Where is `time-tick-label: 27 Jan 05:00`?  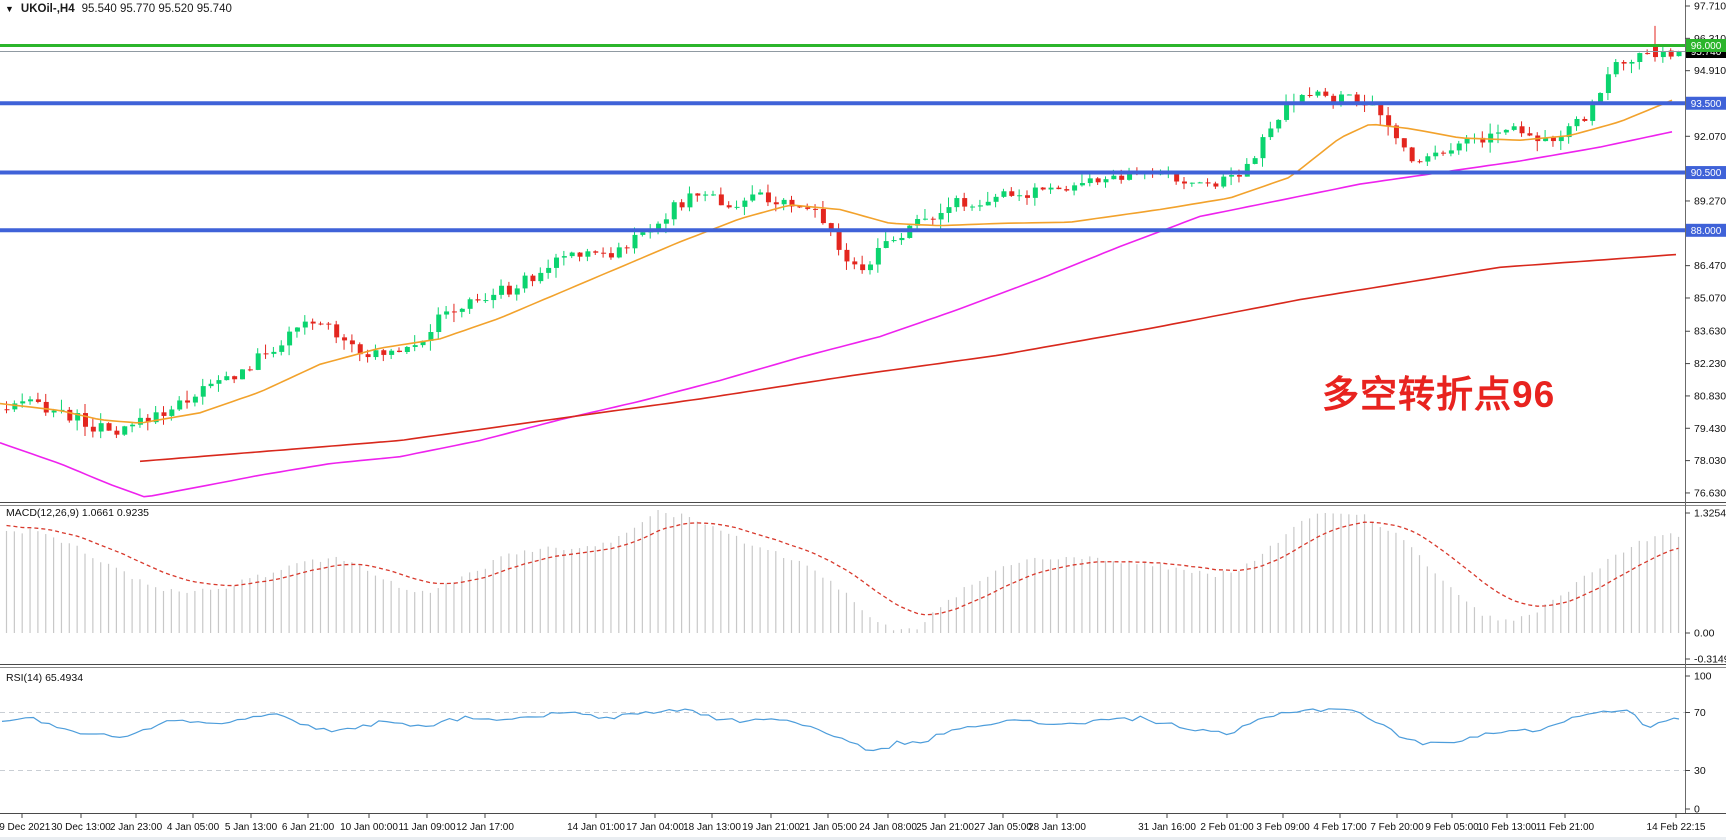
time-tick-label: 27 Jan 05:00 is located at coordinates (1003, 827).